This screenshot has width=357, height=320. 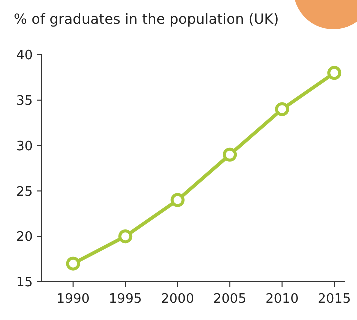 What do you see at coordinates (24, 101) in the screenshot?
I see `y-tick-label: 35` at bounding box center [24, 101].